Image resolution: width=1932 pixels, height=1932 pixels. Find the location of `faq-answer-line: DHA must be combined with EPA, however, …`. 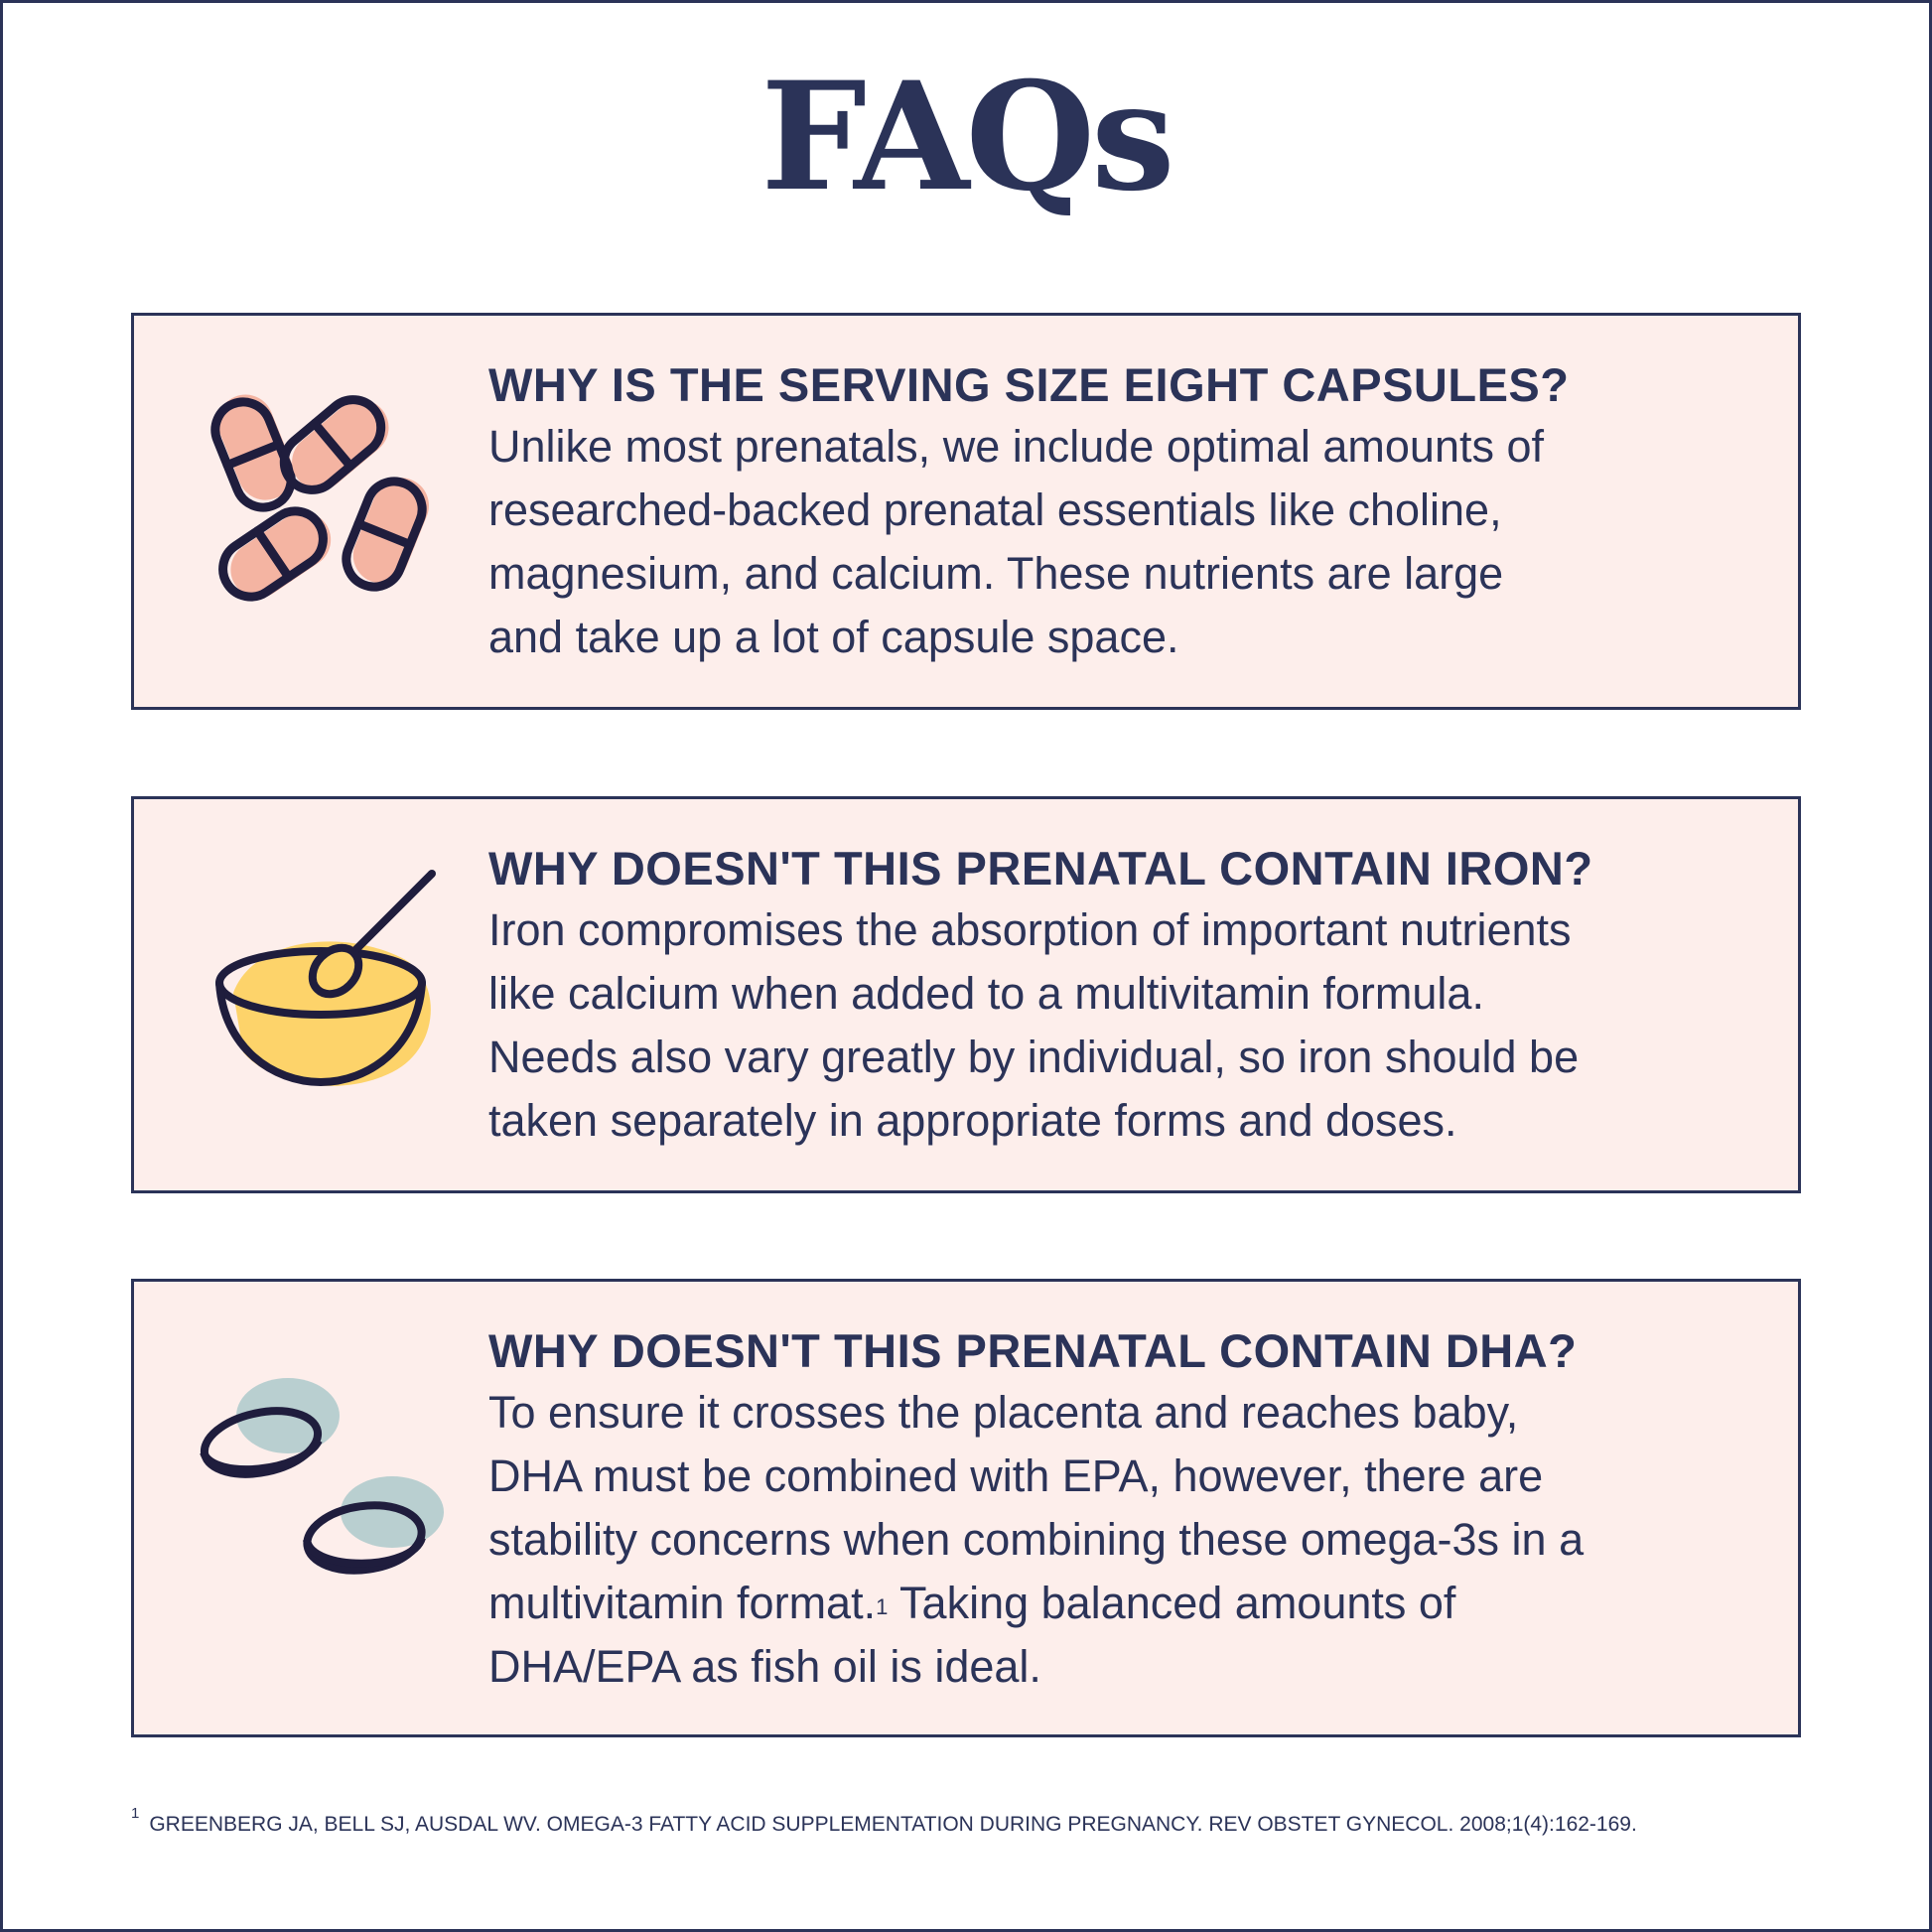

faq-answer-line: DHA must be combined with EPA, however, … is located at coordinates (1016, 1475).